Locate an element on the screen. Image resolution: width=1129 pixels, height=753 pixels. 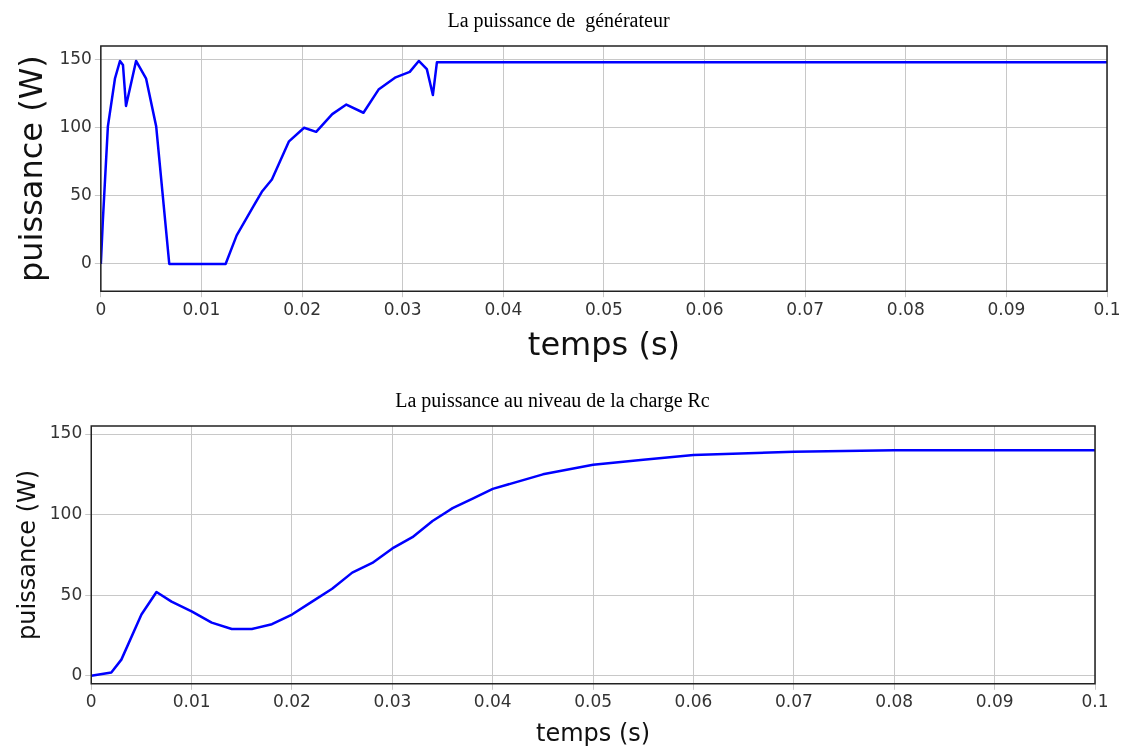
x-tick-label: 0 is located at coordinates (101, 308).